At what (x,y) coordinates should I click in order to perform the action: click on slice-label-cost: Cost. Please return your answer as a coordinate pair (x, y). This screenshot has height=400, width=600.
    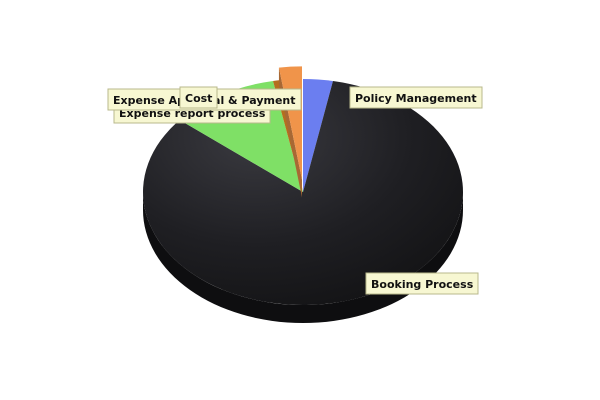
    Looking at the image, I should click on (198, 97).